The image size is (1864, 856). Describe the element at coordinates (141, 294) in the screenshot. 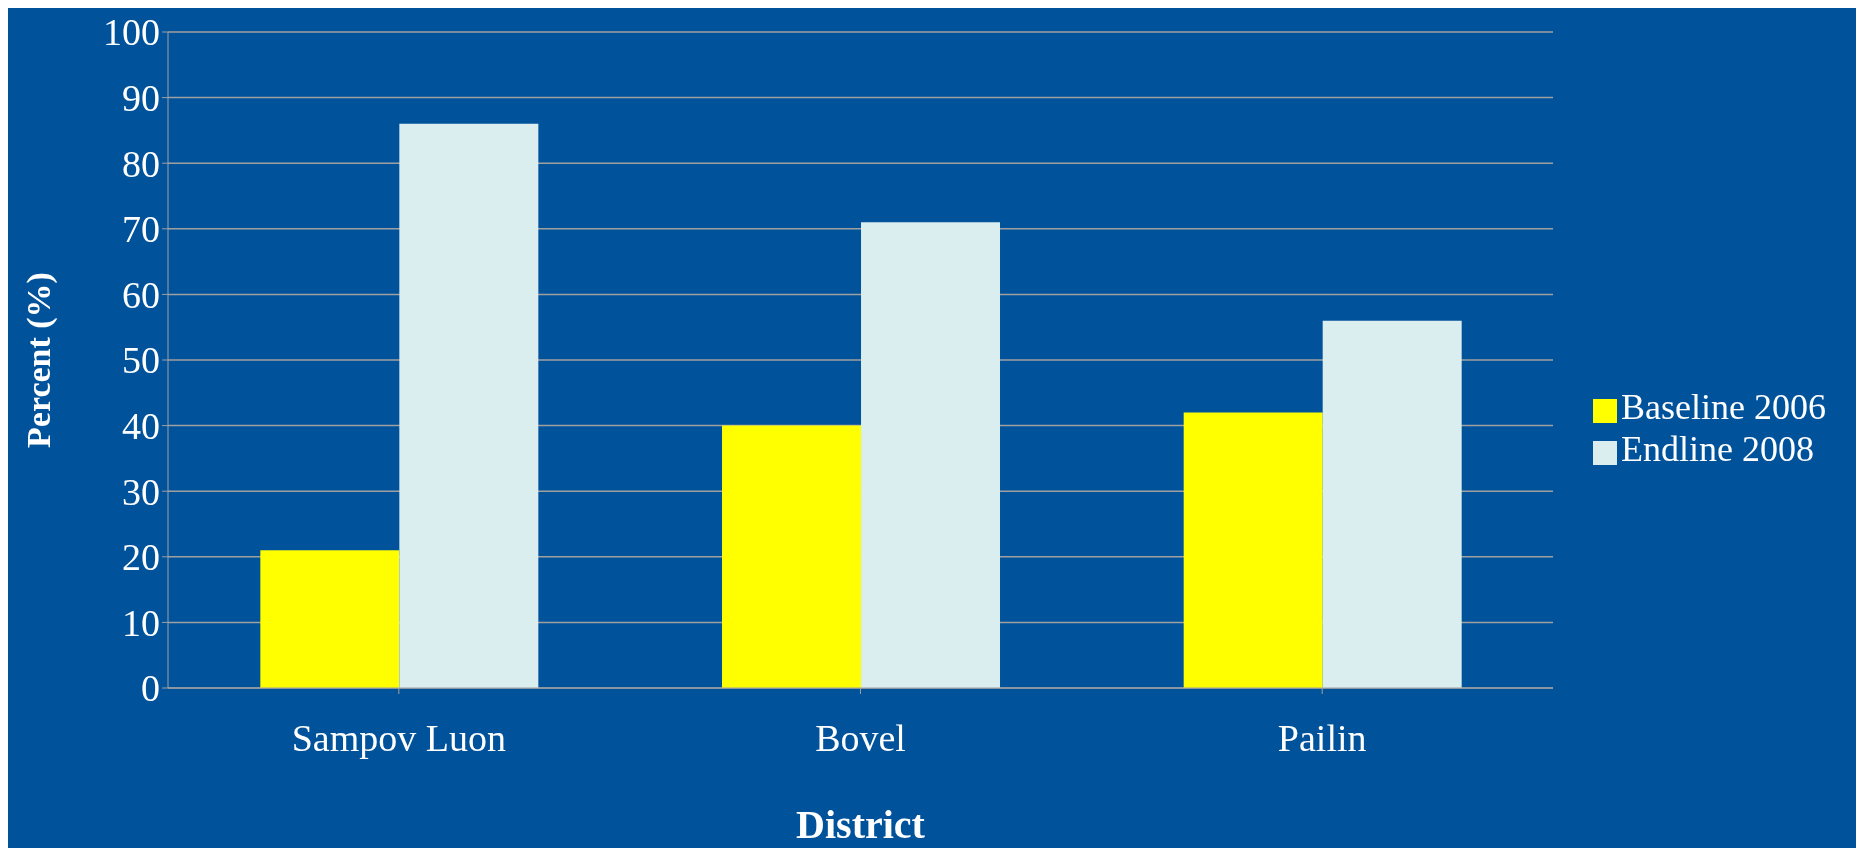

I see `y-tick-label: 60` at that location.